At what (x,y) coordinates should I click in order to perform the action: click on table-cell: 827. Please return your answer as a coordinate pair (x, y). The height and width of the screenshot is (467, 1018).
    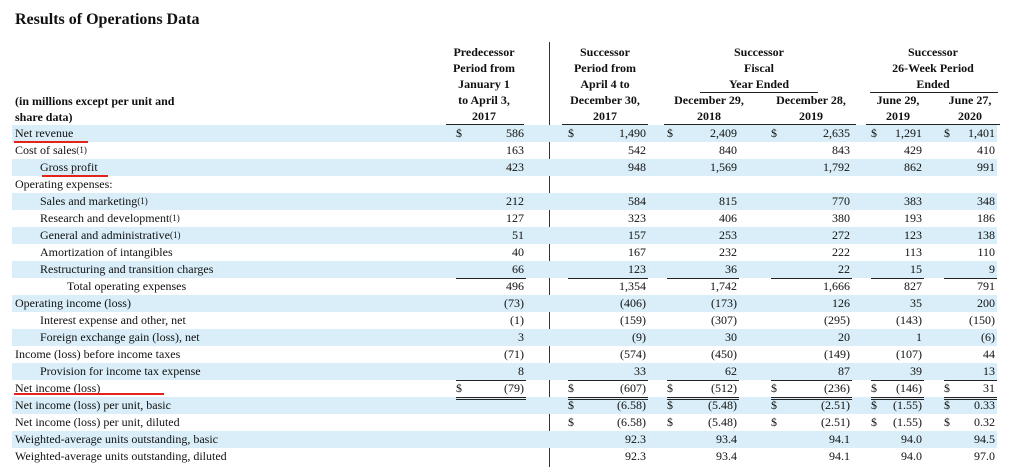
    Looking at the image, I should click on (913, 286).